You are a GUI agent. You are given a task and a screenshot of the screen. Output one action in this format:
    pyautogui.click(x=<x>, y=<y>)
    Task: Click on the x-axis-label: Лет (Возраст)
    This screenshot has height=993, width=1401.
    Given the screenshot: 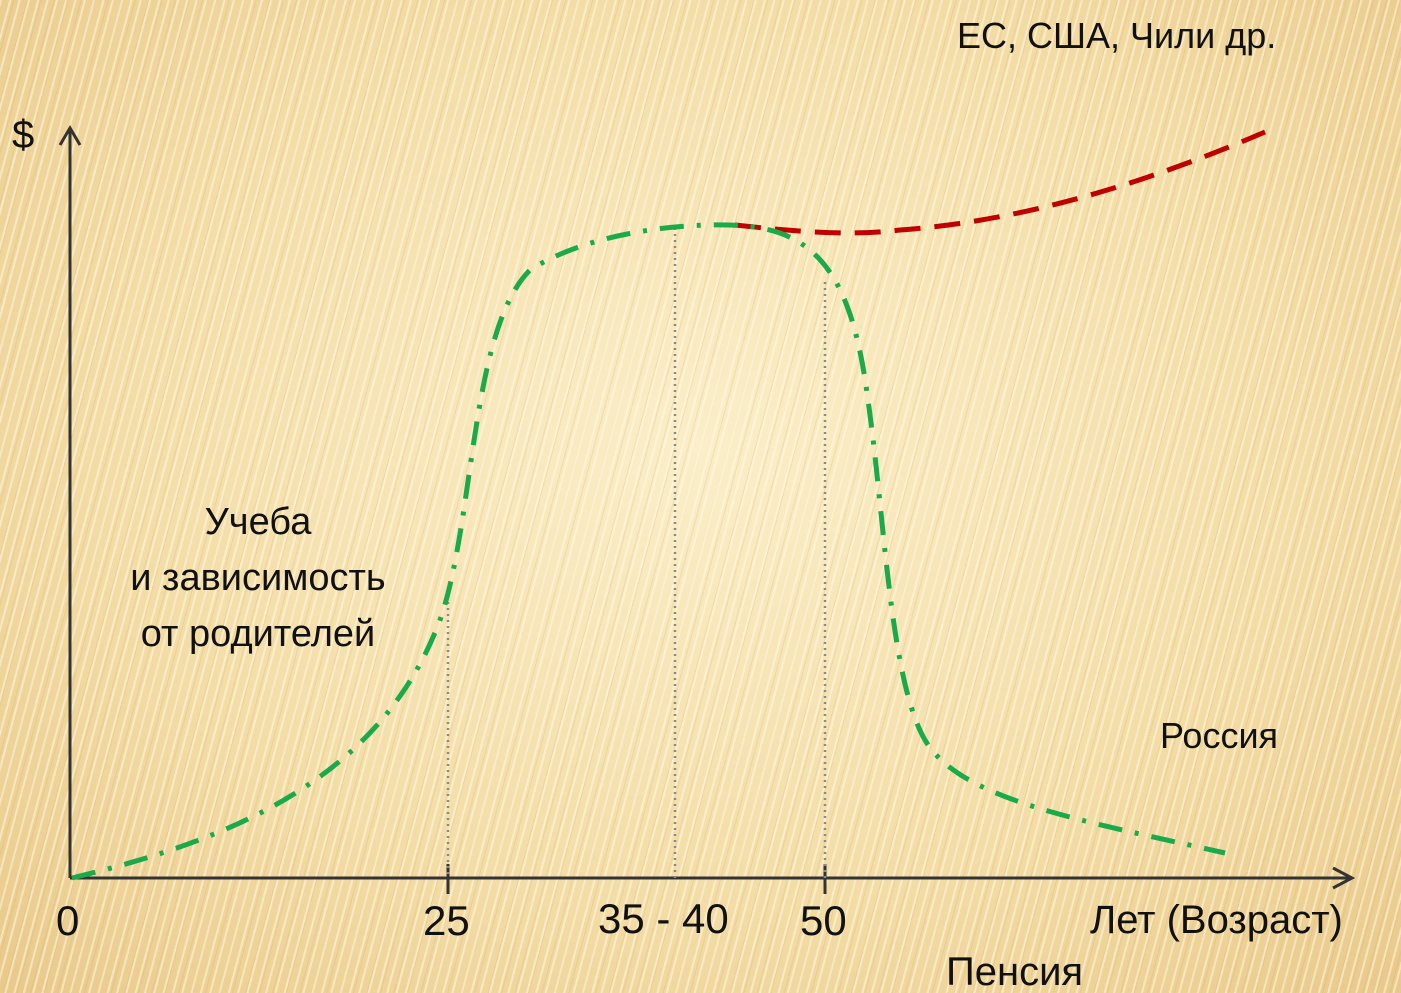 What is the action you would take?
    pyautogui.click(x=1216, y=920)
    